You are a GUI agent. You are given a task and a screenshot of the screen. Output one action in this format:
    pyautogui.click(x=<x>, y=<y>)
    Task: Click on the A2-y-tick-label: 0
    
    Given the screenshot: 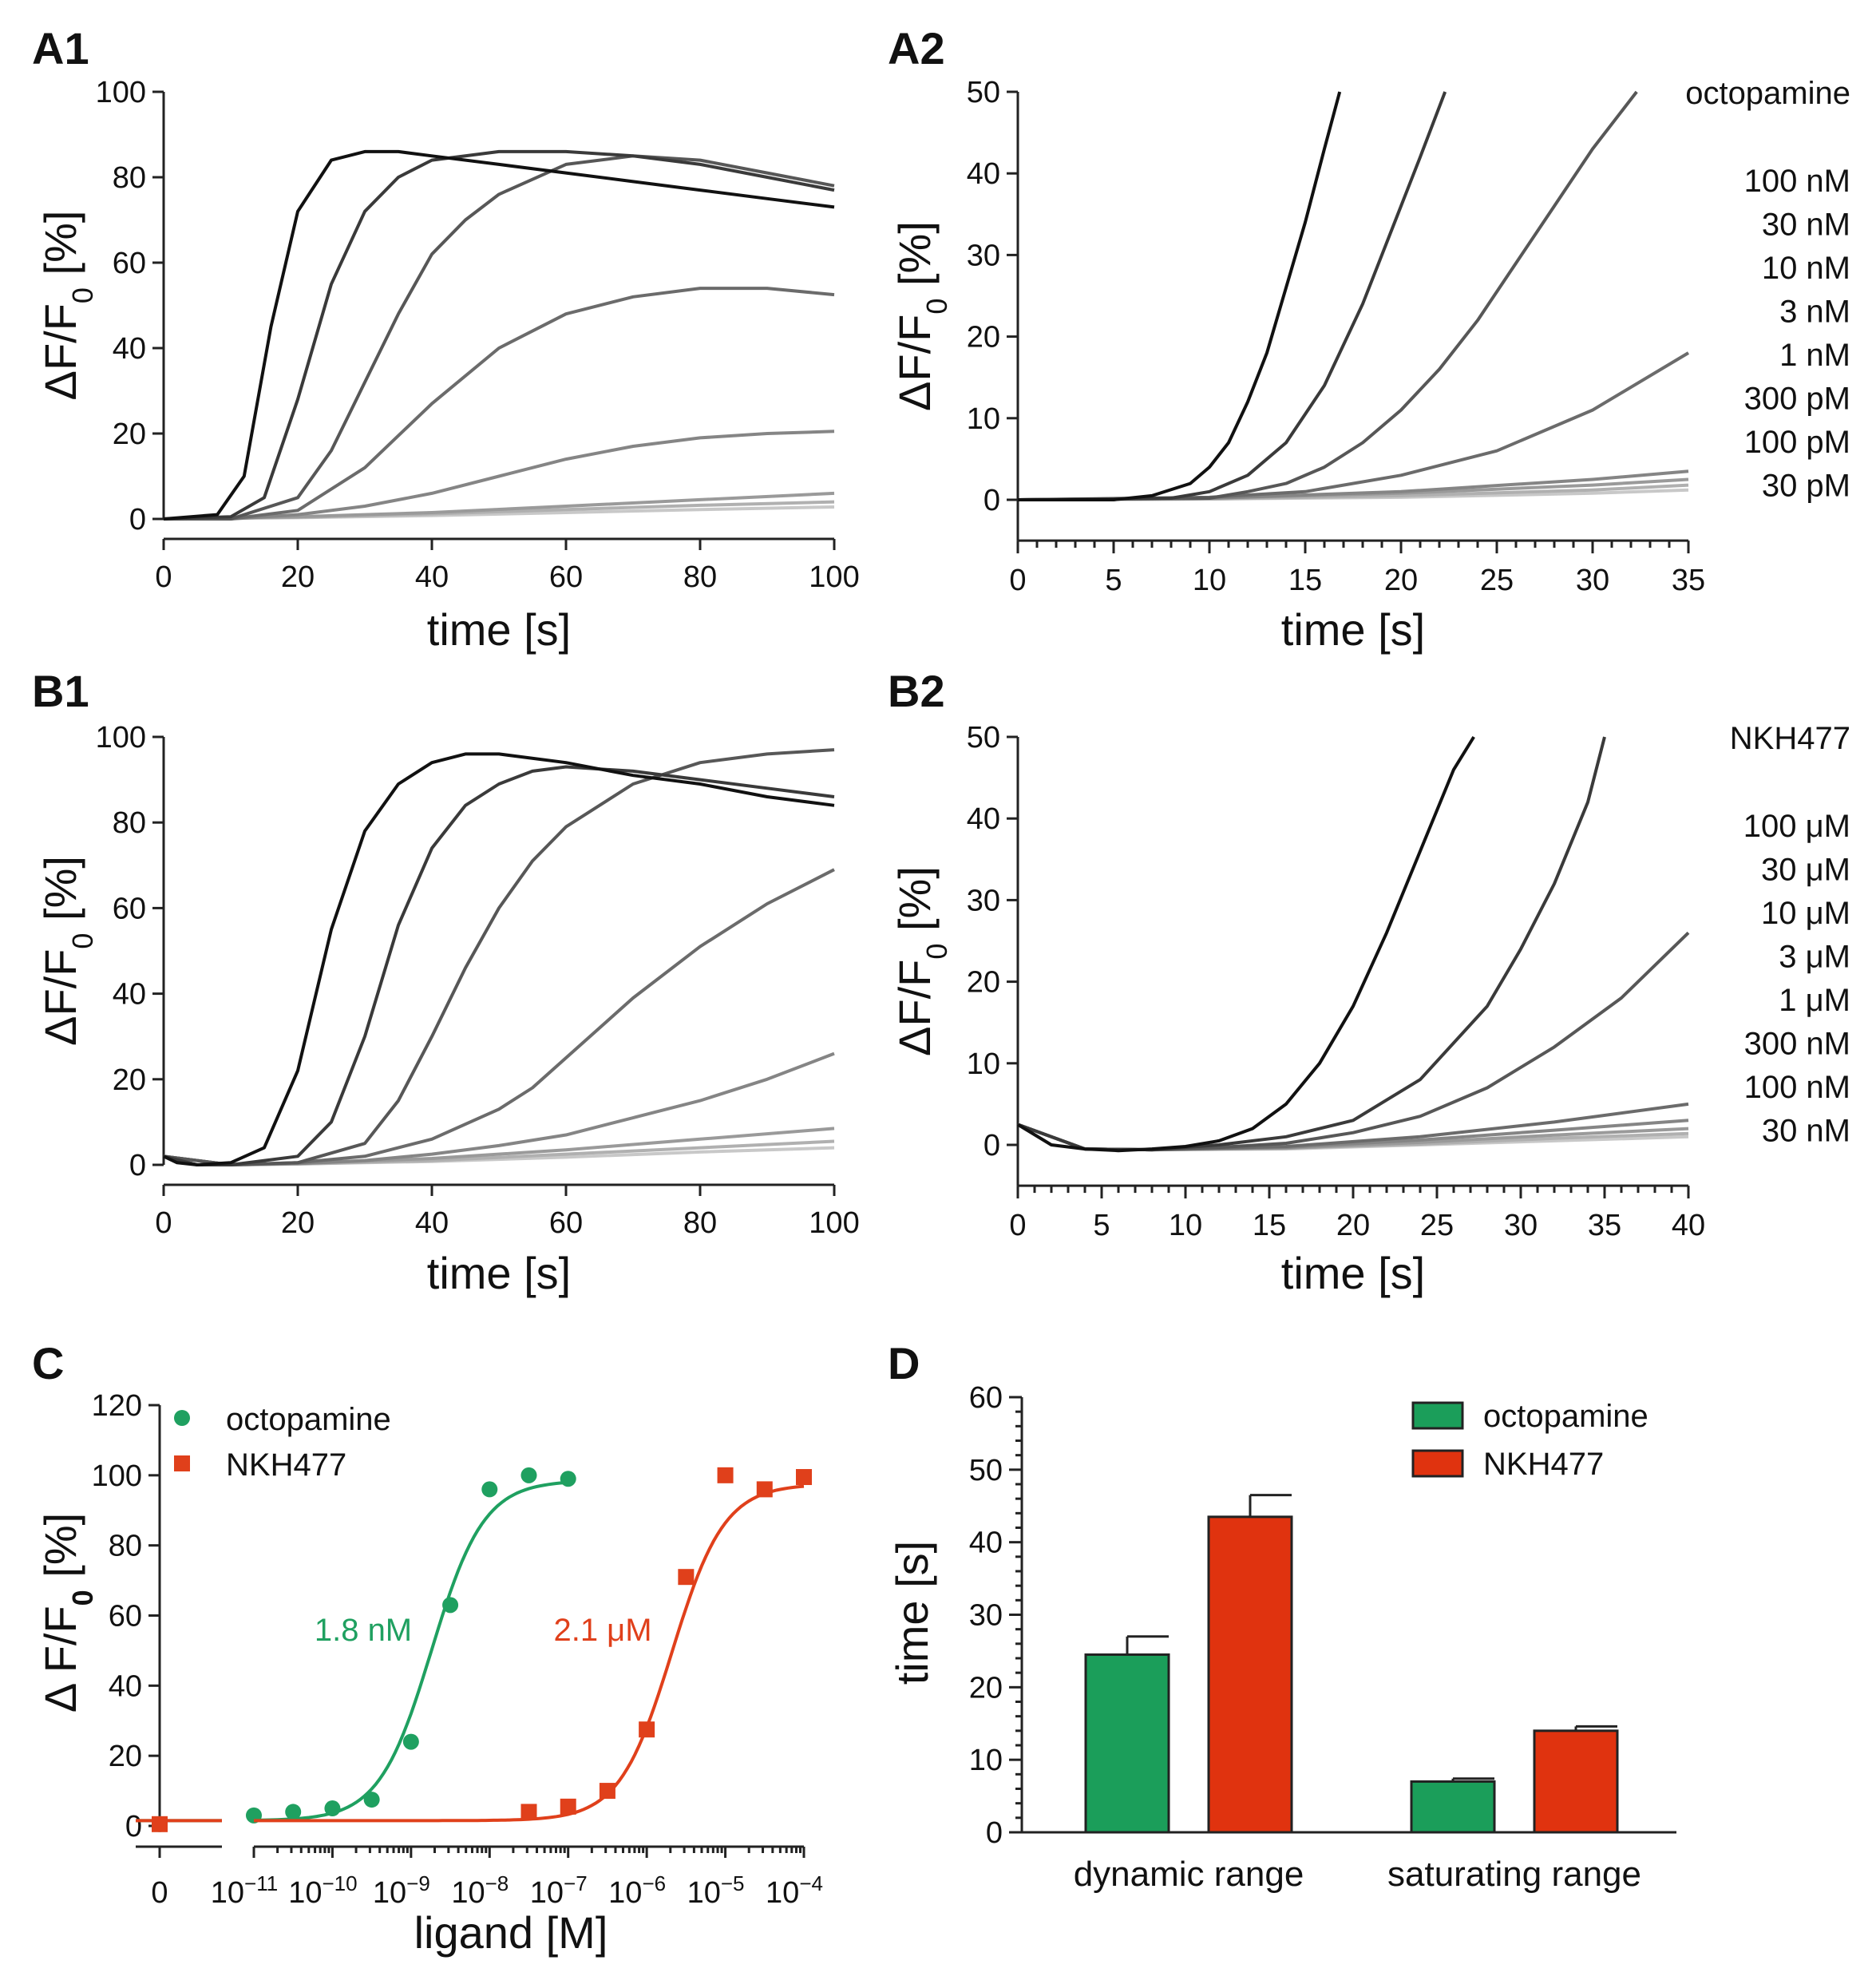 What is the action you would take?
    pyautogui.click(x=992, y=500)
    